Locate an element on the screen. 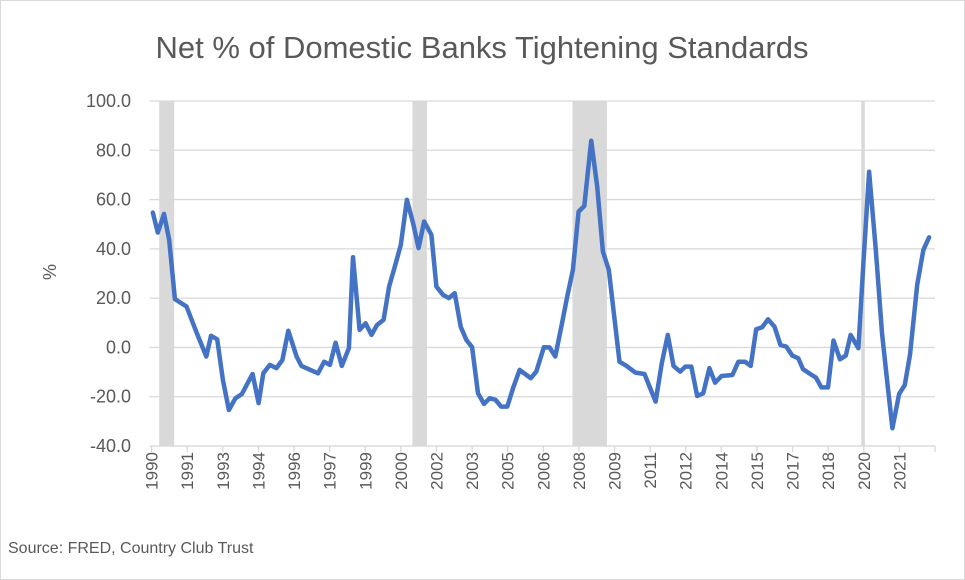 This screenshot has width=965, height=580. source-note: Source: FRED, Country Club Trust is located at coordinates (131, 548).